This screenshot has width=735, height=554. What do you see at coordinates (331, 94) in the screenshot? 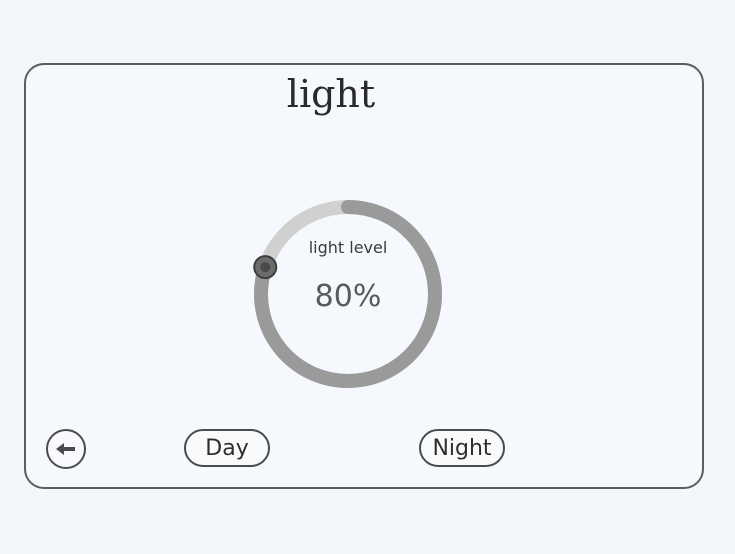
I see `page-title: light` at bounding box center [331, 94].